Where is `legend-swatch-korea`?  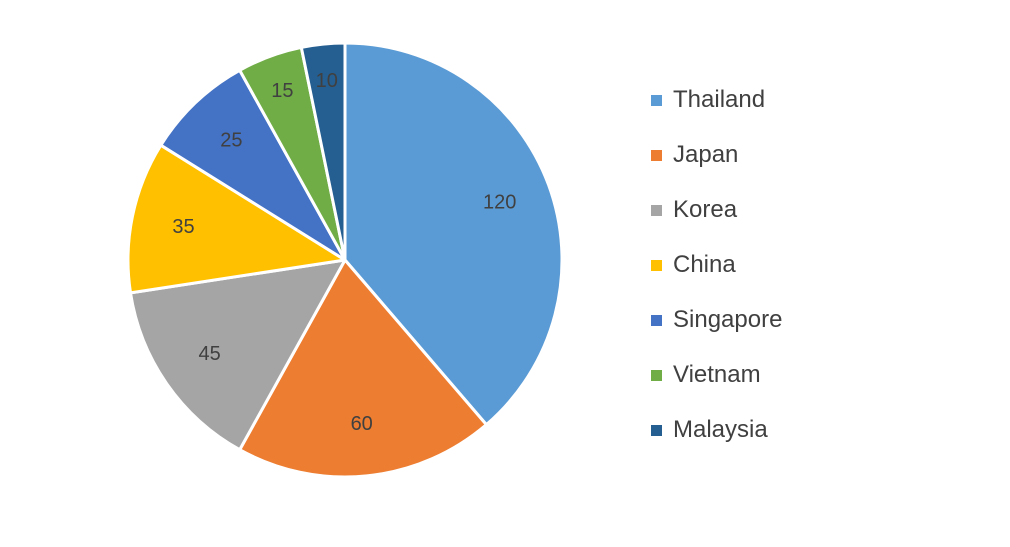
legend-swatch-korea is located at coordinates (656, 210).